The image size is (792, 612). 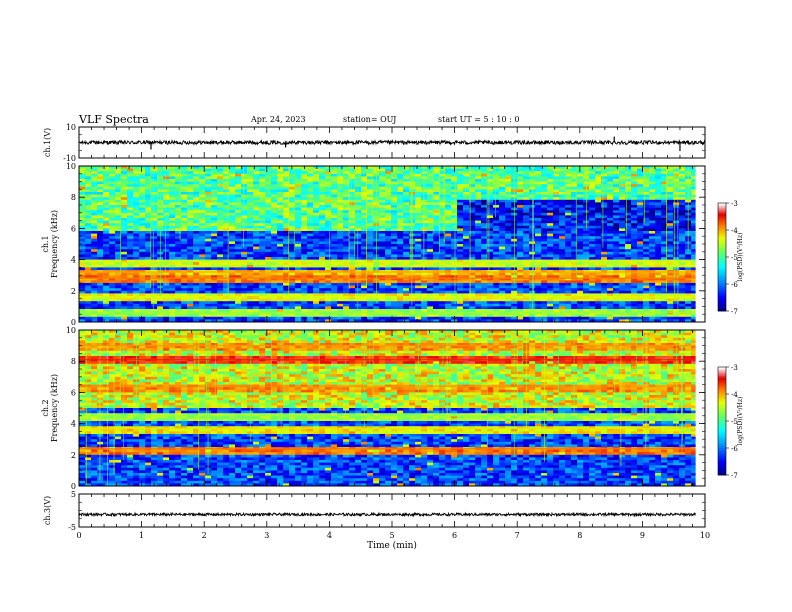 I want to click on y-tick-label: -10, so click(x=69, y=158).